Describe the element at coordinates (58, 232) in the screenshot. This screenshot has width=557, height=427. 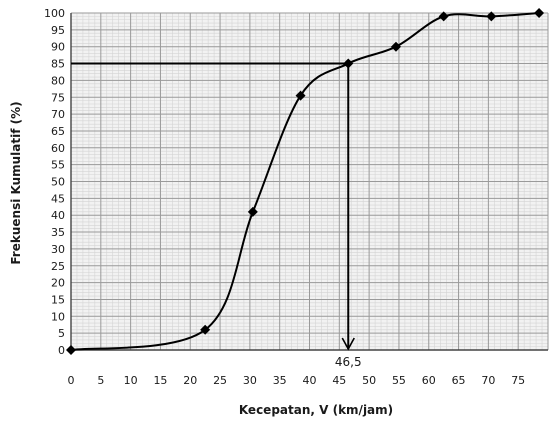
I see `y-tick-label: 35` at that location.